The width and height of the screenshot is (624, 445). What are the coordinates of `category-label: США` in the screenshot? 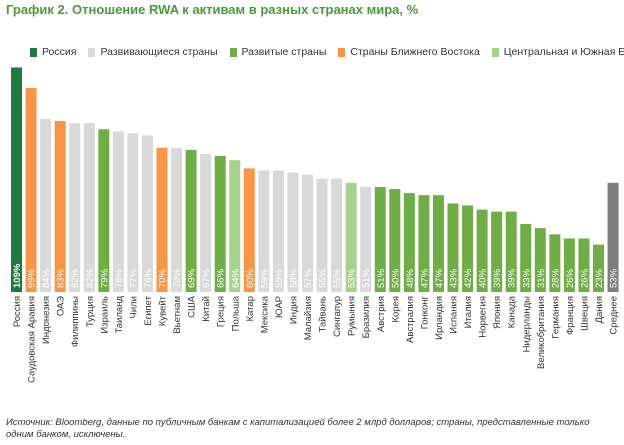 It's located at (192, 306).